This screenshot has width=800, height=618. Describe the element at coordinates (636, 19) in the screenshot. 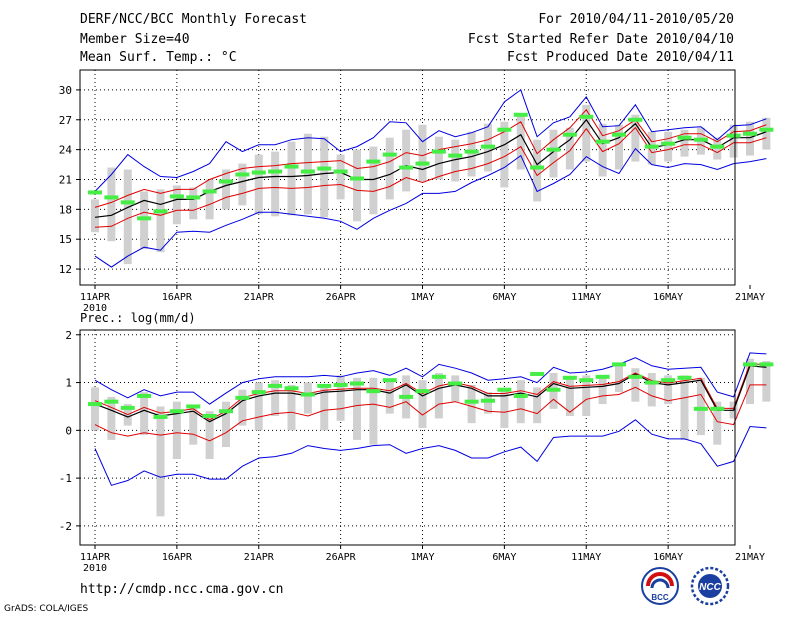

I see `forecast-period: For 2010/04/11-2010/05/20` at that location.